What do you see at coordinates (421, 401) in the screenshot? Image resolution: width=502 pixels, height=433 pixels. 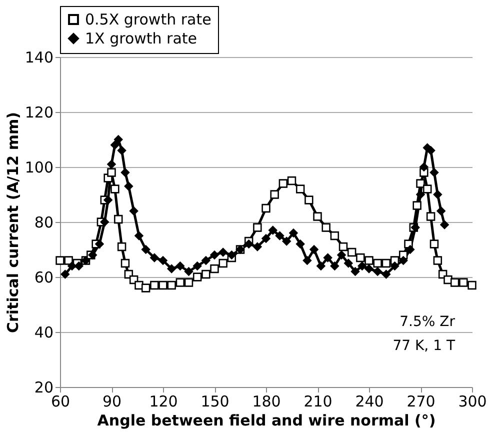 I see `x-tick-label: 270` at bounding box center [421, 401].